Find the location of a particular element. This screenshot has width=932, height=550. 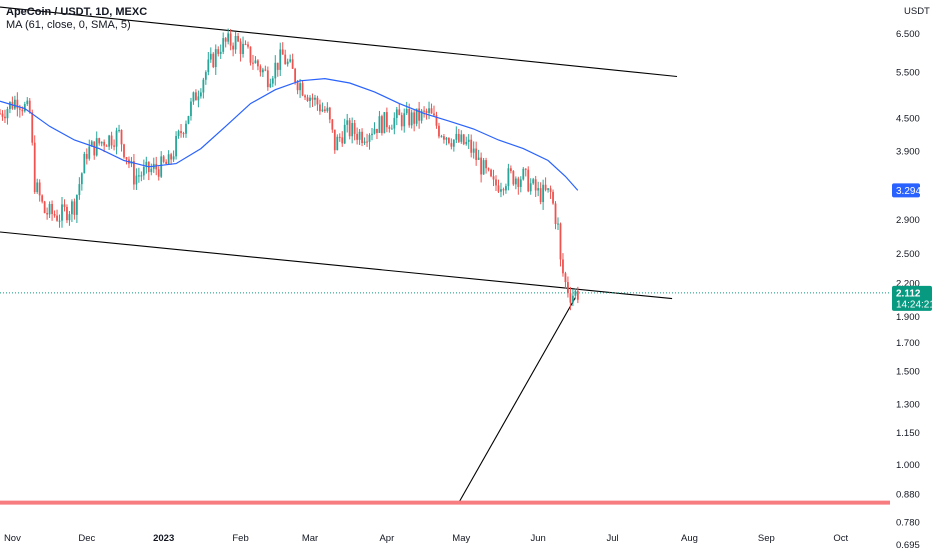

time-tick-label: Oct is located at coordinates (840, 538).